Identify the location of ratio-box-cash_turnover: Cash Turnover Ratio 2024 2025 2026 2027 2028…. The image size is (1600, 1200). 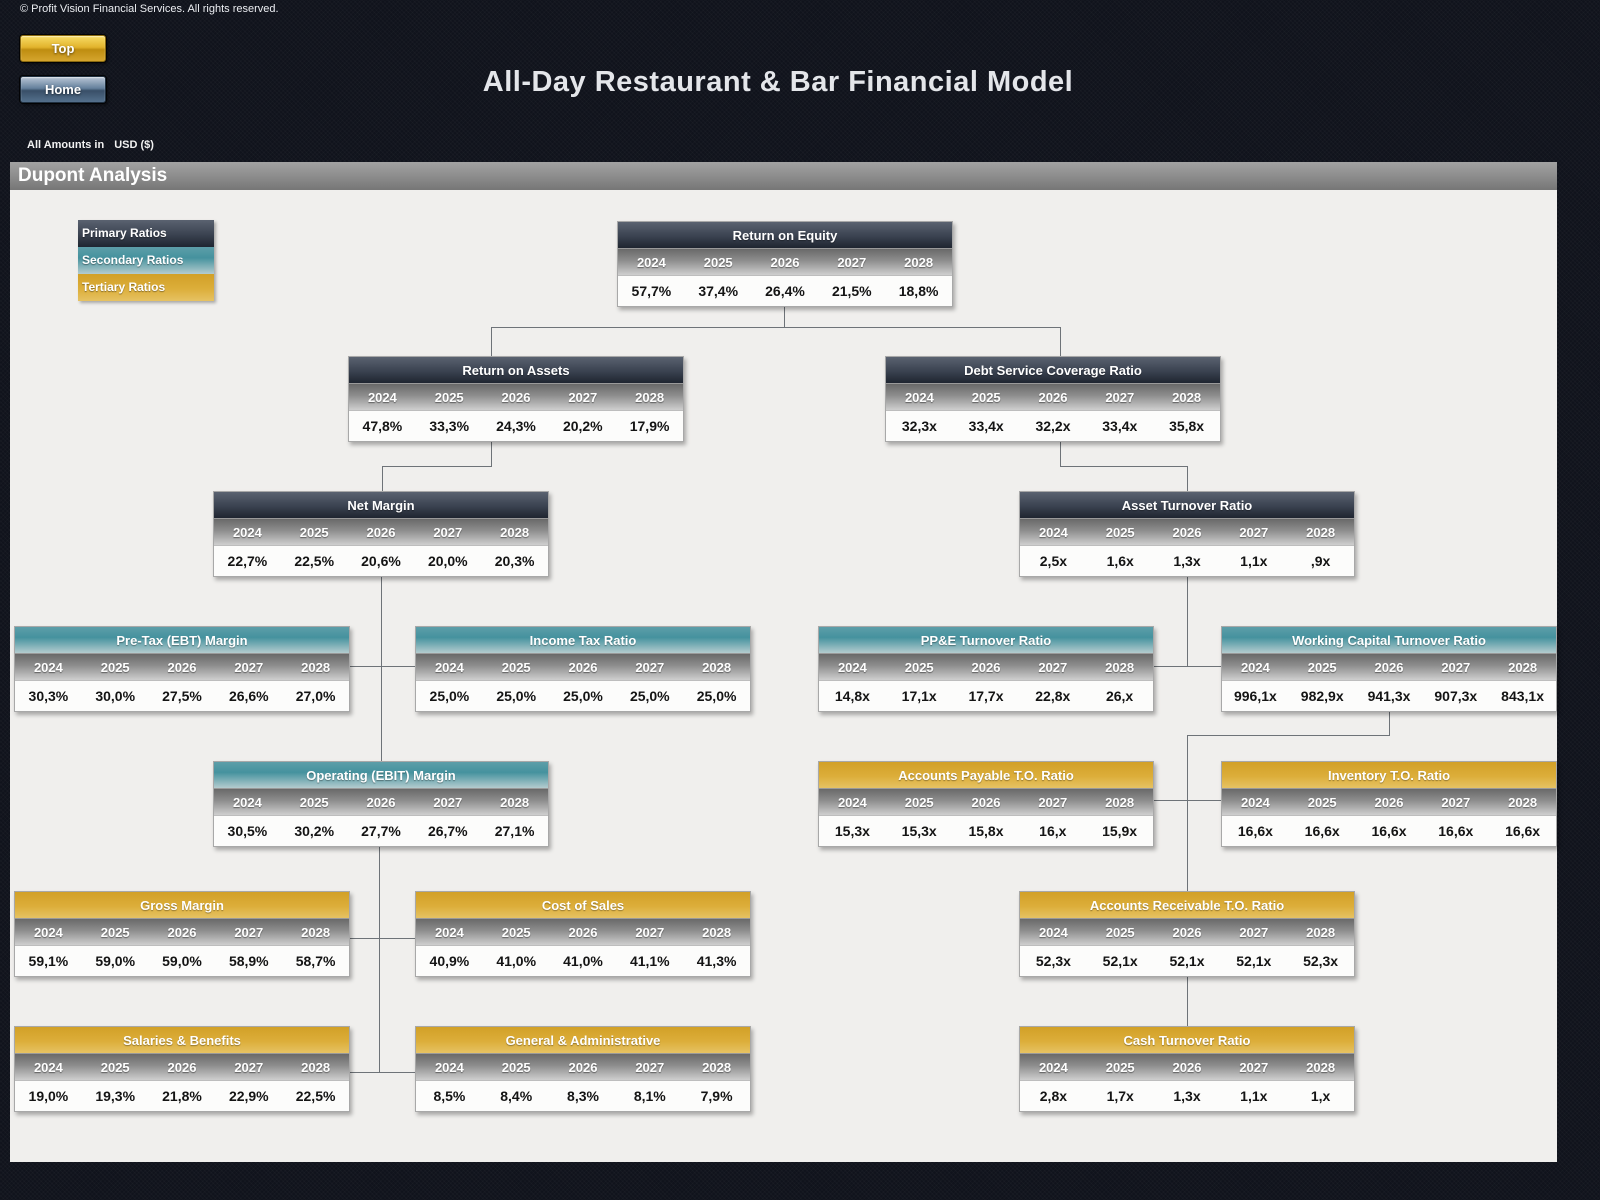
(1187, 1069).